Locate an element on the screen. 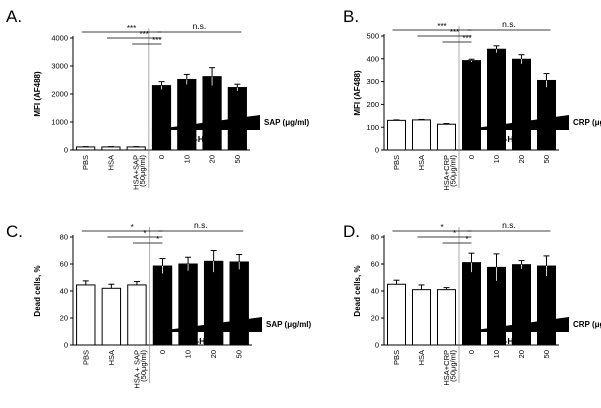  y-tick-label: 4000 is located at coordinates (59, 38).